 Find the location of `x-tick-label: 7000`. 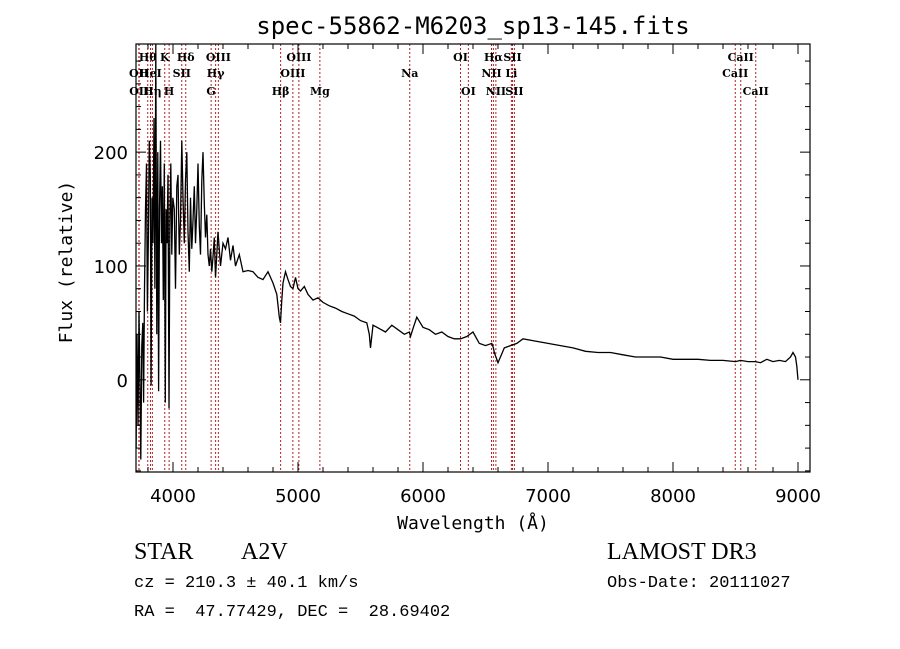

x-tick-label: 7000 is located at coordinates (548, 496).